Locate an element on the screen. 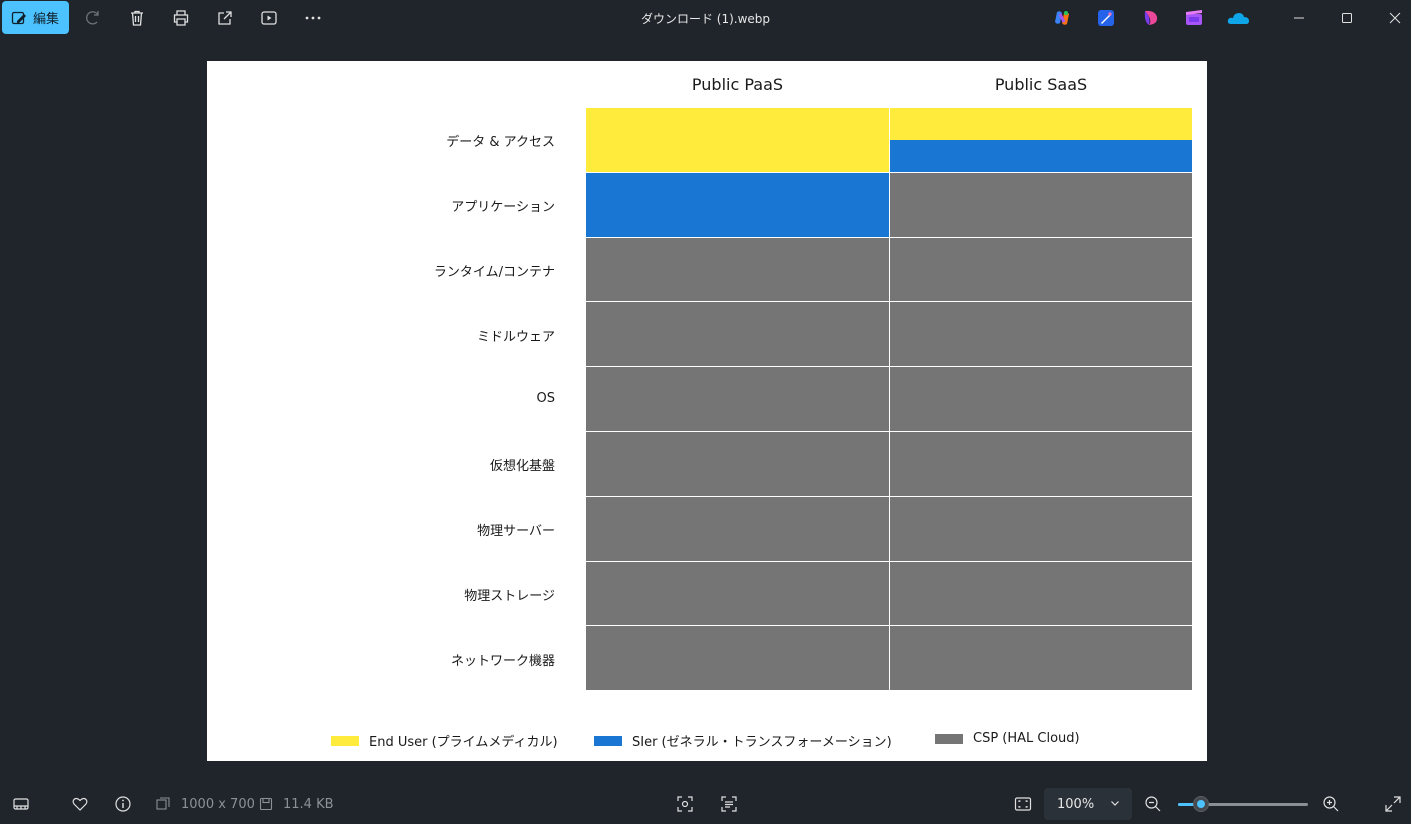 This screenshot has width=1411, height=824. legend-label-end-user: End User (プライムメディカル) is located at coordinates (463, 742).